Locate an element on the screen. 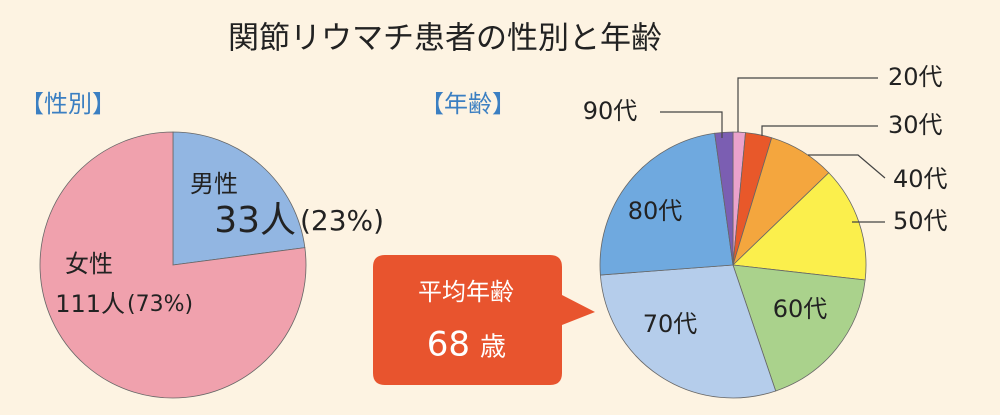 Image resolution: width=1000 pixels, height=415 pixels. slice-label: 70代 is located at coordinates (670, 324).